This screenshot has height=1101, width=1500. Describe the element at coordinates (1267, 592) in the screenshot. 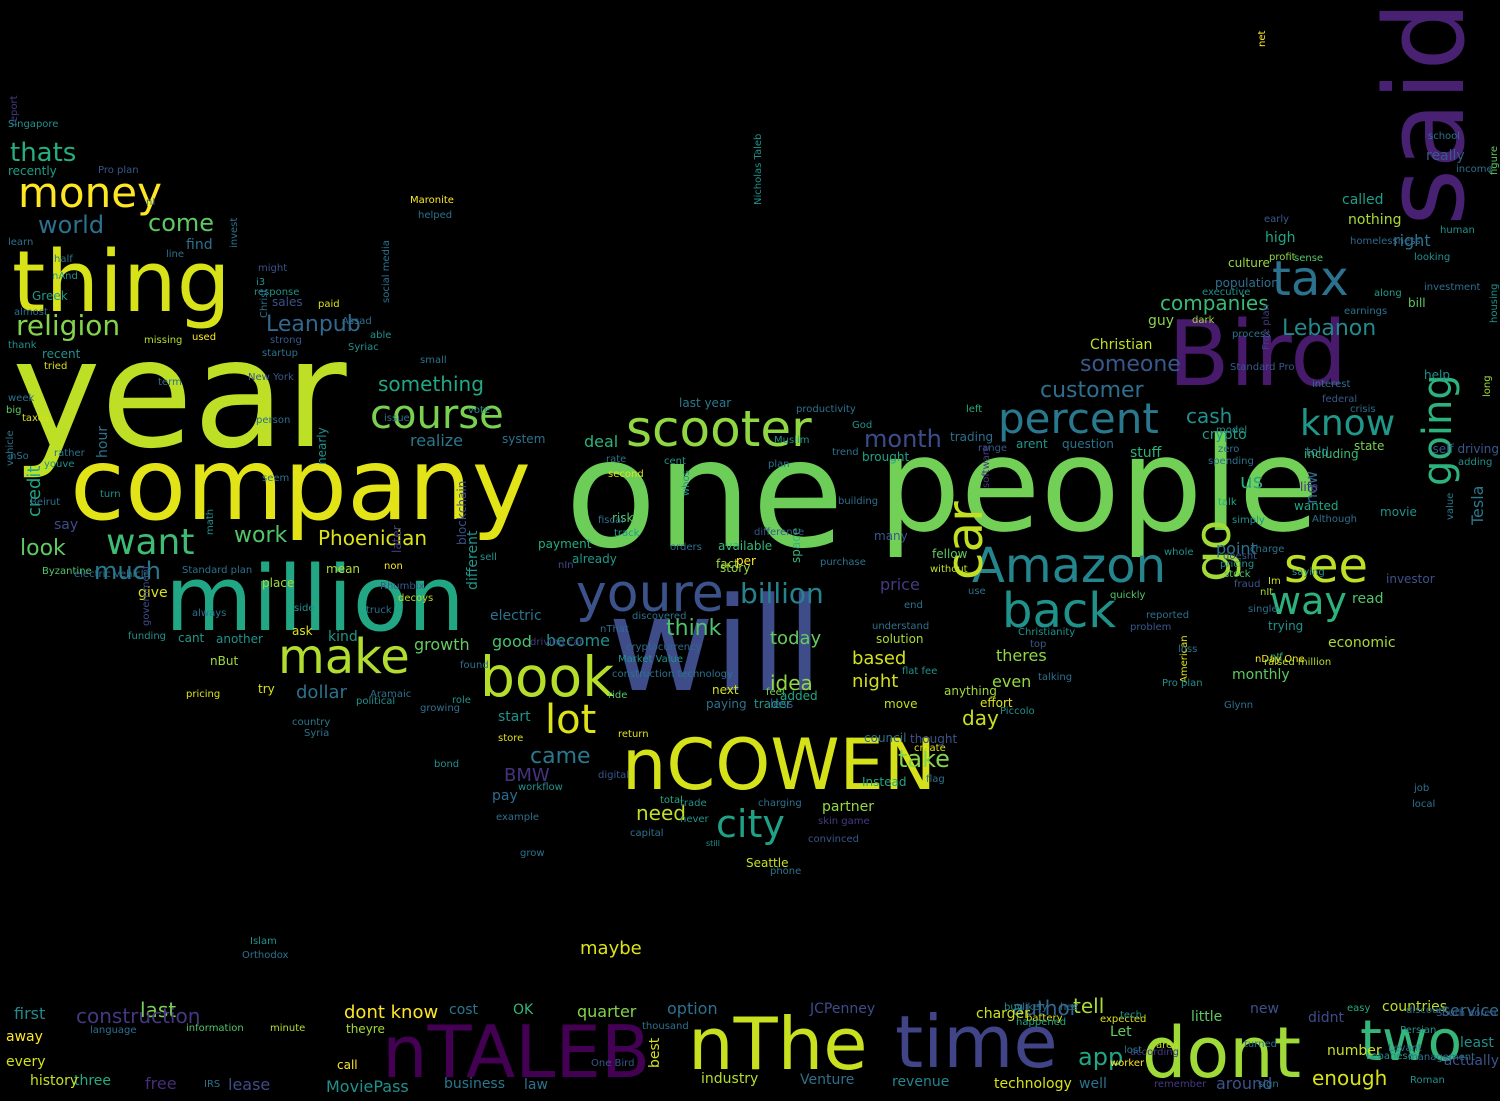

I see `word-cloud-word: nIt` at that location.